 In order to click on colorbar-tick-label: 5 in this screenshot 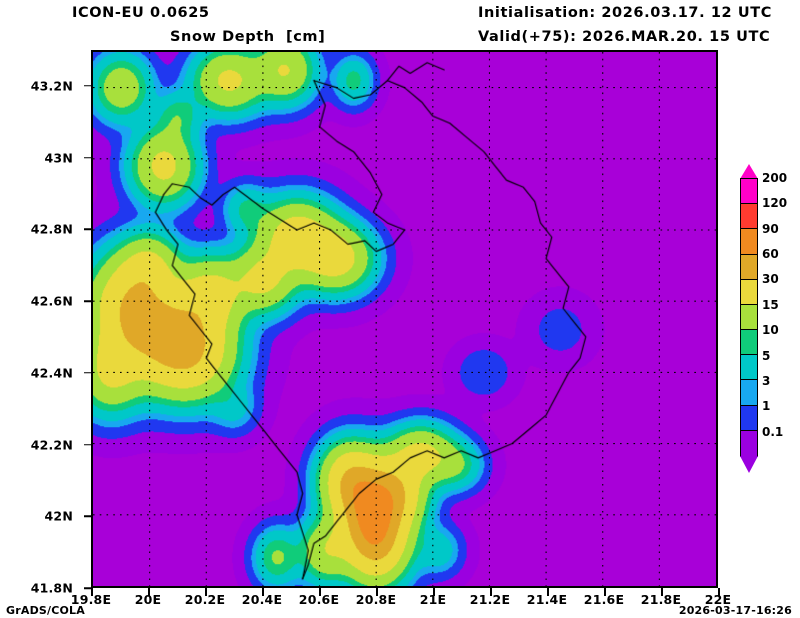, I will do `click(766, 355)`.